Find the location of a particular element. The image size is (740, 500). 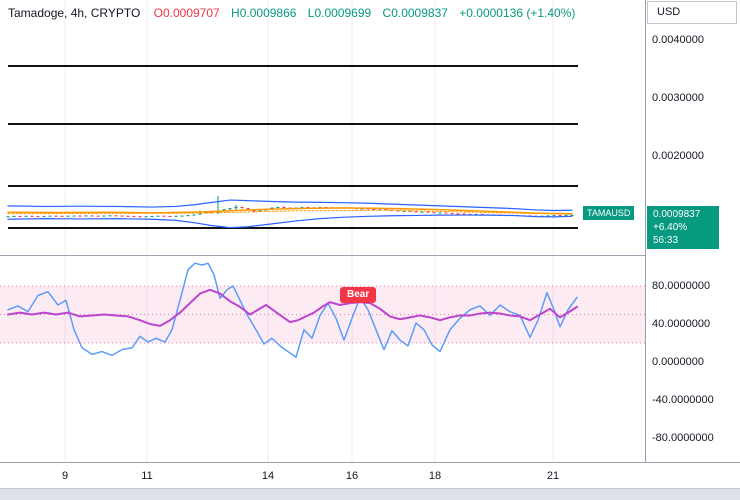

envelope-lower is located at coordinates (290, 221).